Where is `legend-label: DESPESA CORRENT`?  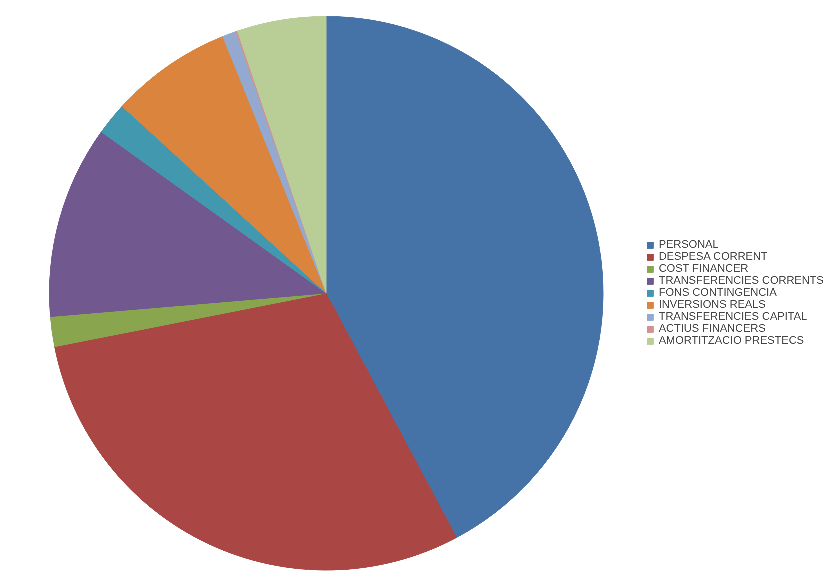 legend-label: DESPESA CORRENT is located at coordinates (713, 257).